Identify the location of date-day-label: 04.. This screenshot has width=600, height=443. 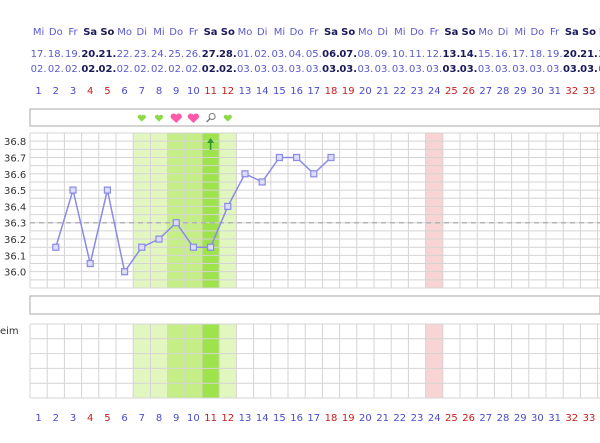
(297, 54).